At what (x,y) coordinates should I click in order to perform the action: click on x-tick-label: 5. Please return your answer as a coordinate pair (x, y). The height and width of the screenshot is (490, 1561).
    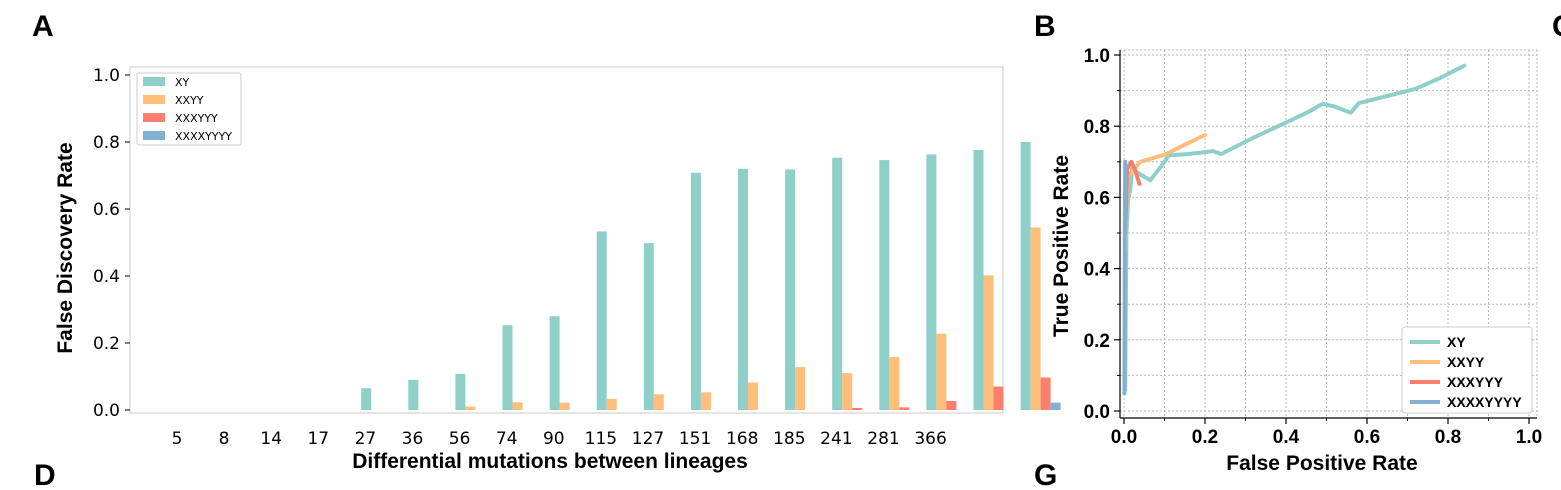
    Looking at the image, I should click on (177, 439).